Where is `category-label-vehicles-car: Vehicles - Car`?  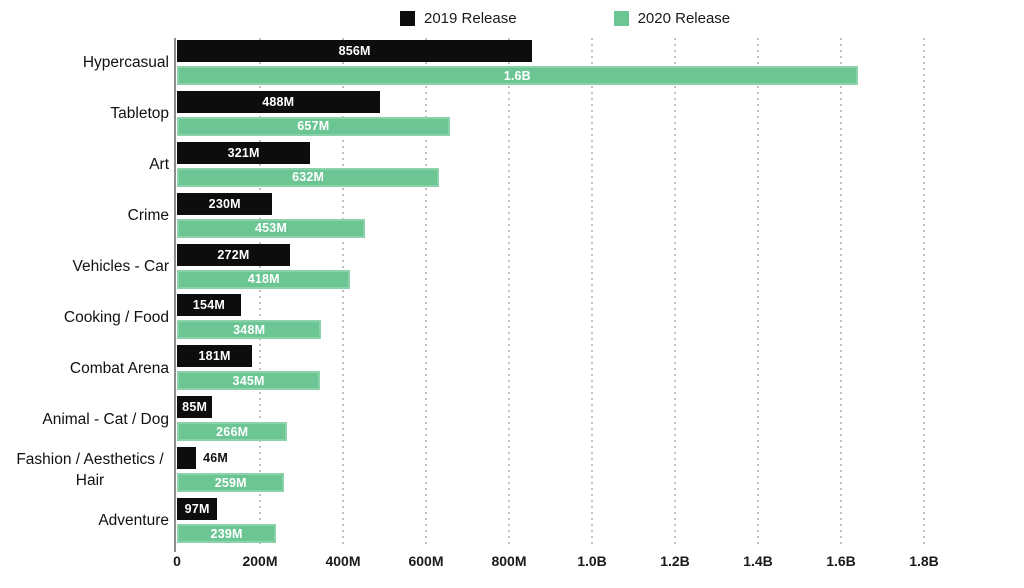 category-label-vehicles-car: Vehicles - Car is located at coordinates (84, 267).